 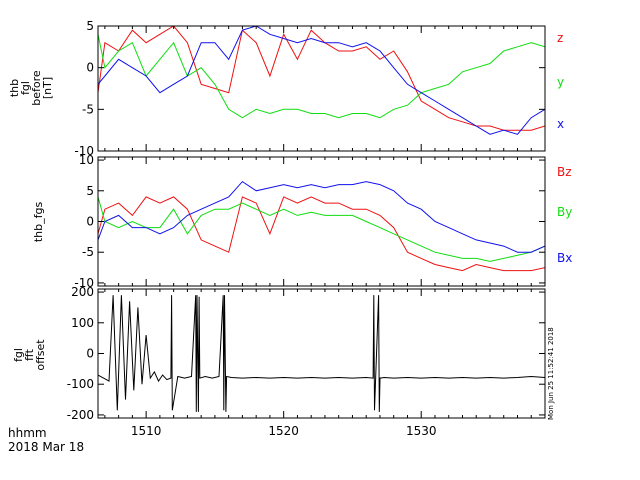 What do you see at coordinates (36, 88) in the screenshot?
I see `y-axis-label-line: before` at bounding box center [36, 88].